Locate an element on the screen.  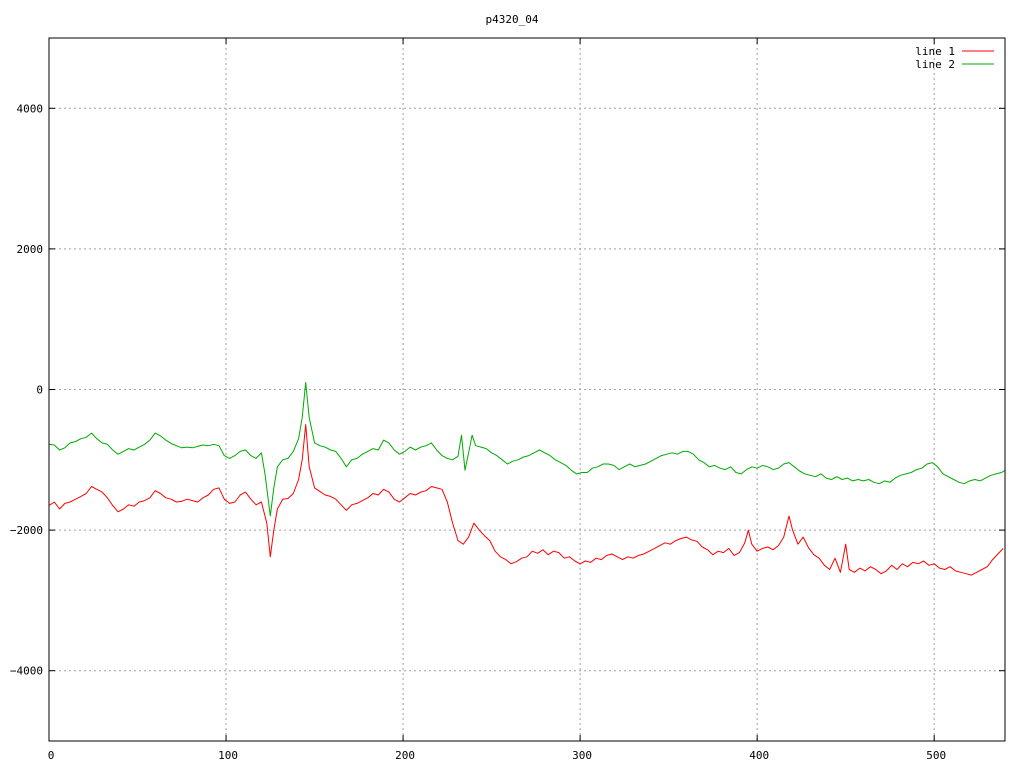
x-tick-label: 400 is located at coordinates (759, 755).